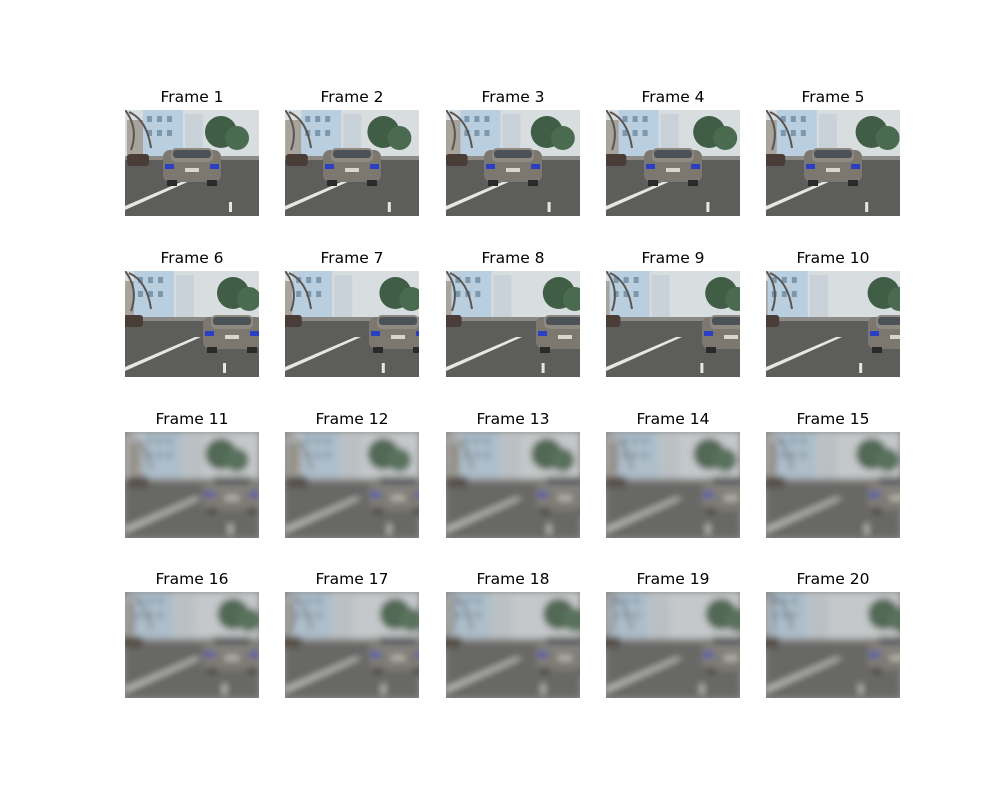 This screenshot has width=1000, height=800. I want to click on frame-title: Frame 18, so click(513, 579).